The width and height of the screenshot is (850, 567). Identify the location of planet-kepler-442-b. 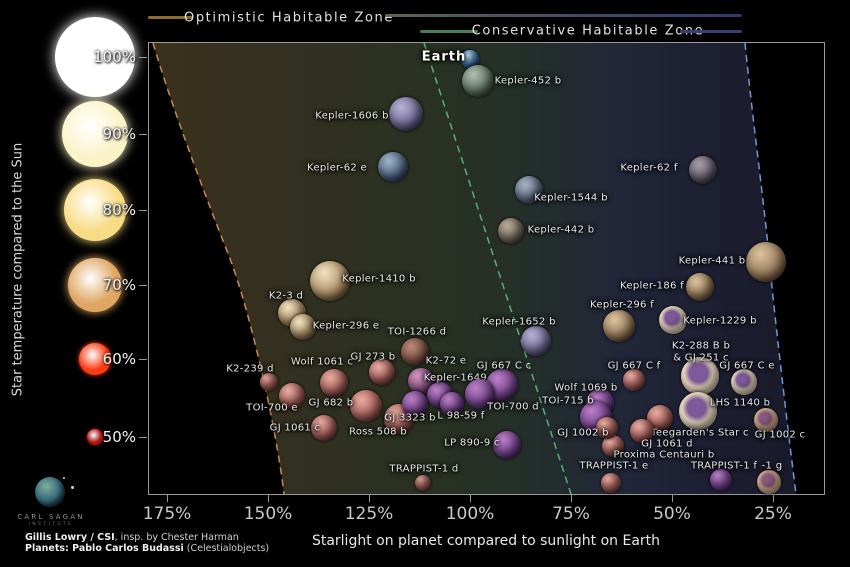
(511, 231).